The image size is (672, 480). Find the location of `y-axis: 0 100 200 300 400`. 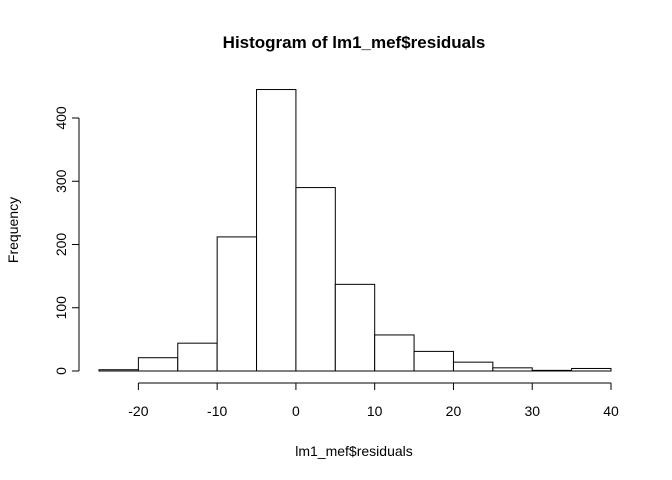

y-axis: 0 100 200 300 400 is located at coordinates (66, 240).